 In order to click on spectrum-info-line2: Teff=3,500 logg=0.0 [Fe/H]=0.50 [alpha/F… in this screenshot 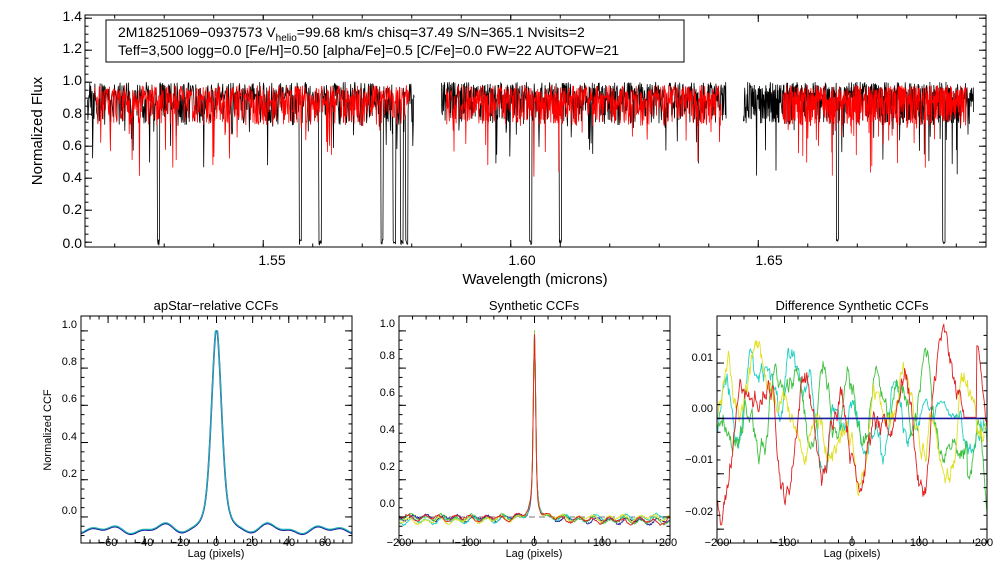, I will do `click(368, 50)`.